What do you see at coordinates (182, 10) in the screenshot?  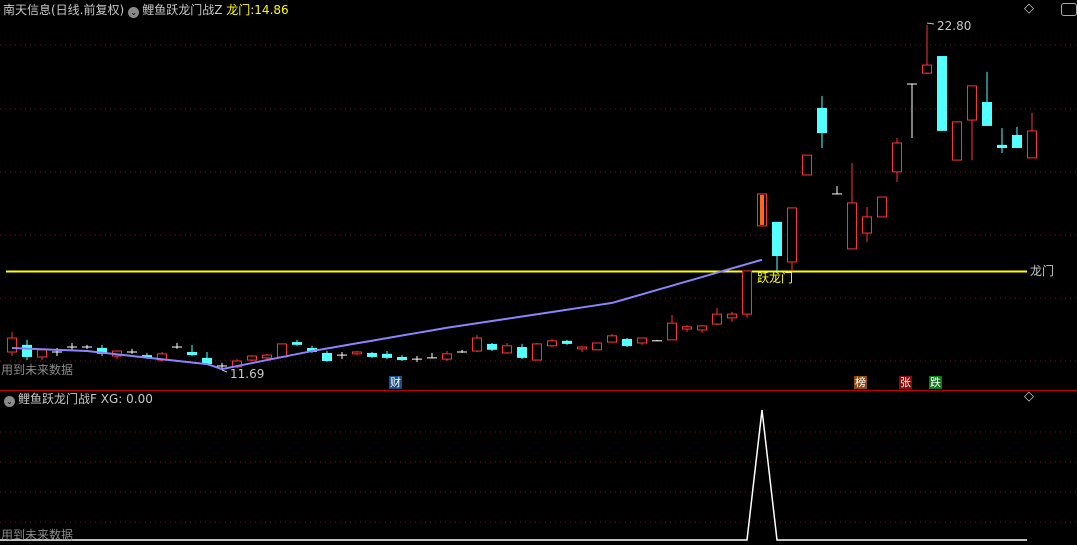 I see `indicator-name: 鲤鱼跃龙门战Z` at bounding box center [182, 10].